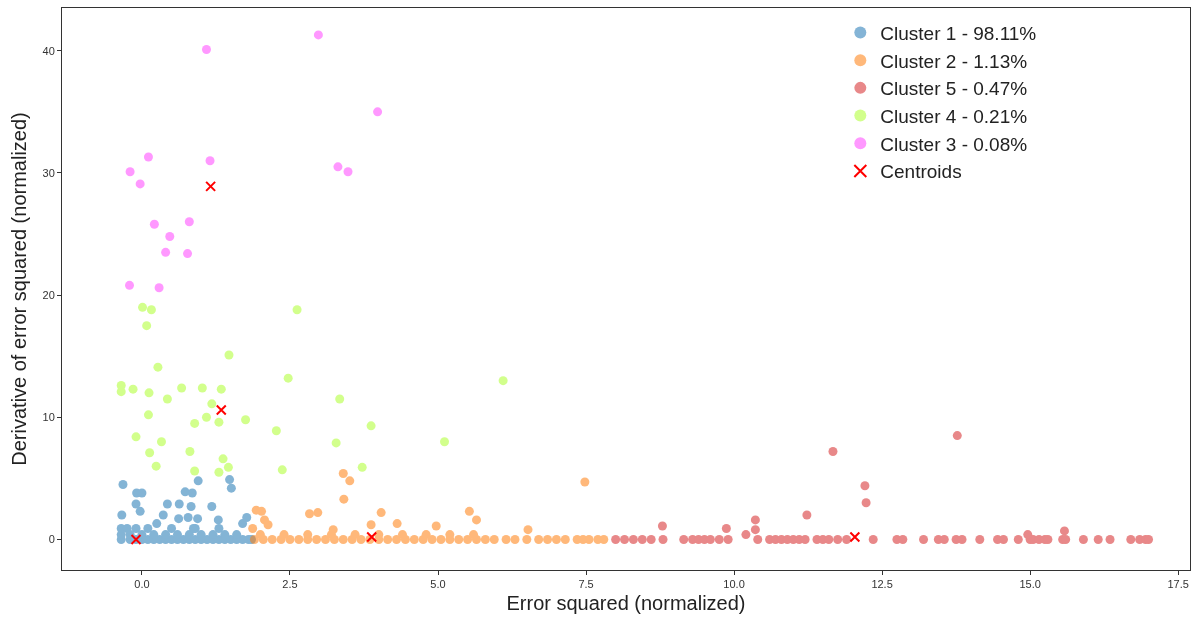 This screenshot has height=623, width=1204. Describe the element at coordinates (954, 116) in the screenshot. I see `legend-label: Cluster 4 - 0.21%` at that location.